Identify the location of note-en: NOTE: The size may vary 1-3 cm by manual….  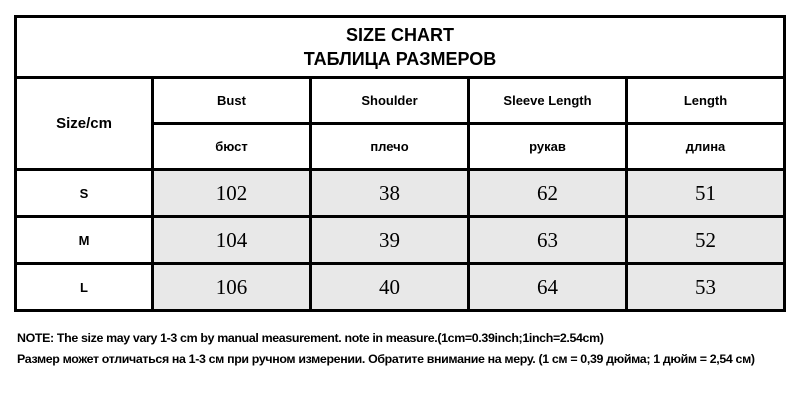
(310, 338).